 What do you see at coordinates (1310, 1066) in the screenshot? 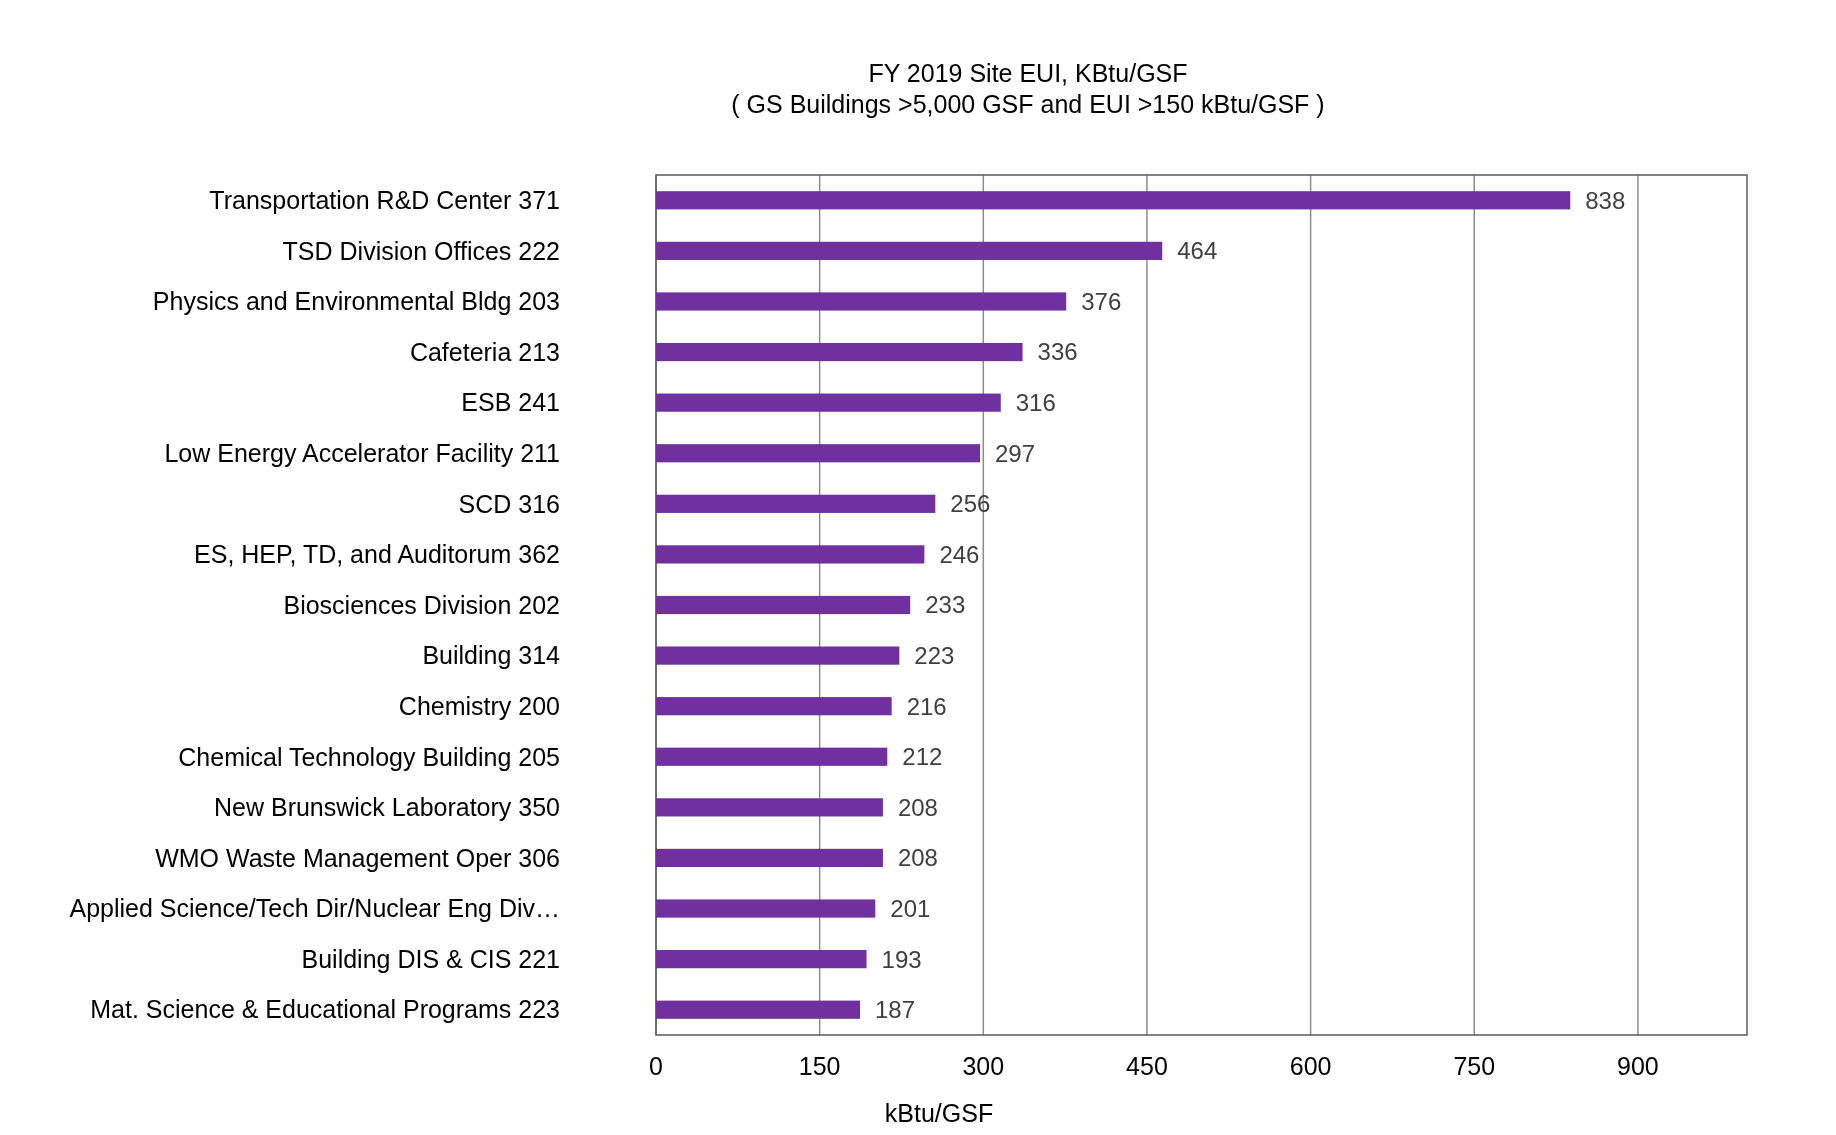
I see `x-tick-label: 600` at bounding box center [1310, 1066].